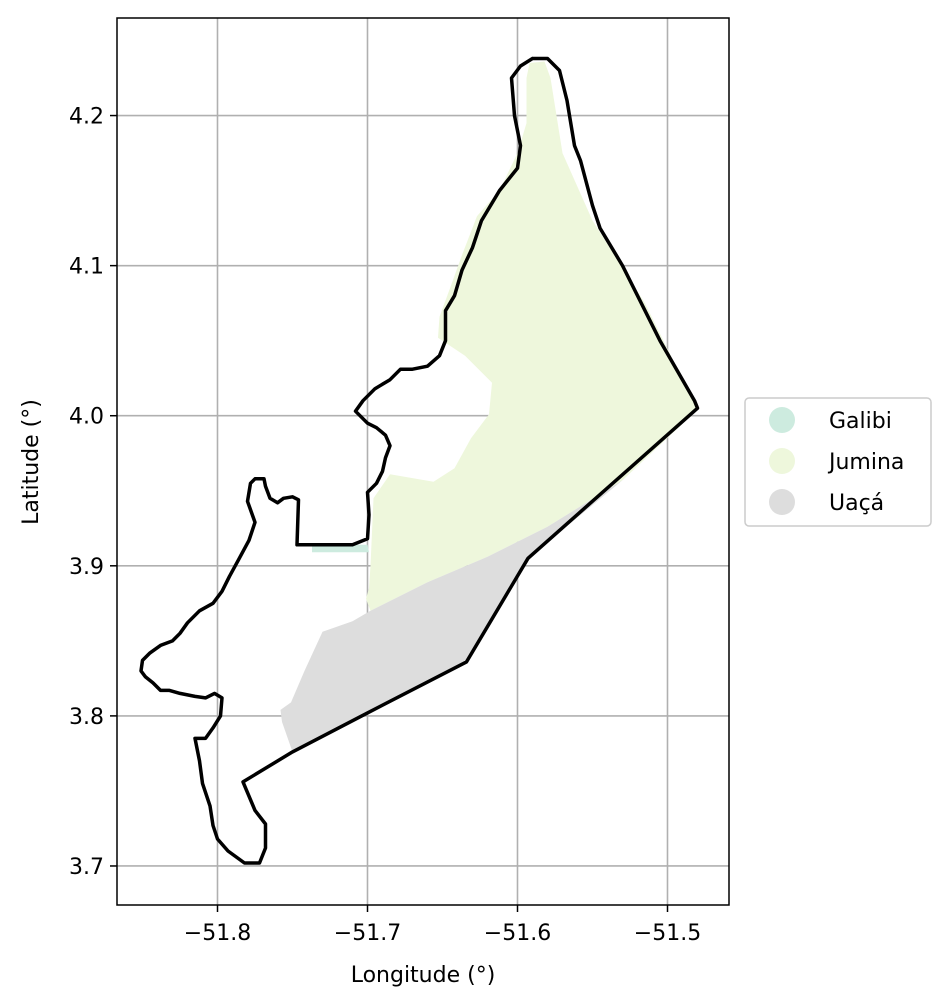 The width and height of the screenshot is (949, 1006). I want to click on legend: Galibi Jumina Uaçá, so click(838, 462).